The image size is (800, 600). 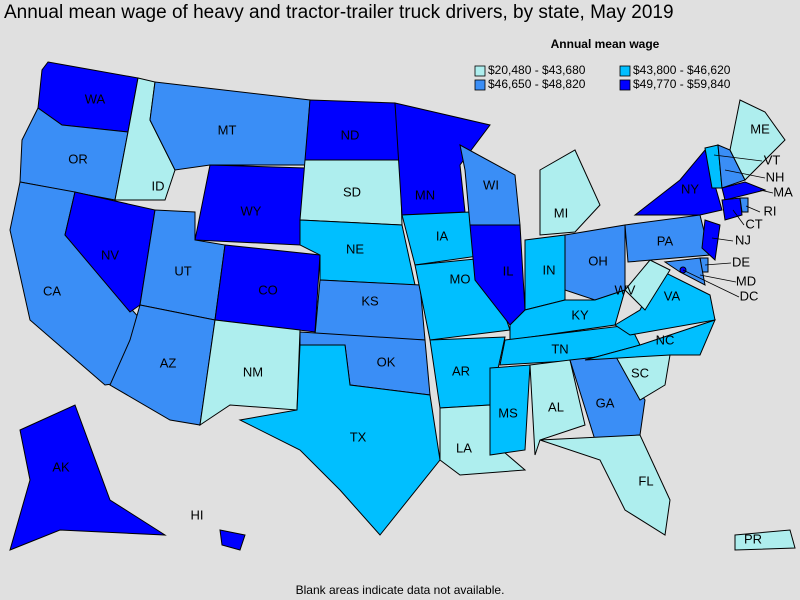 I want to click on state-label: ND, so click(x=350, y=134).